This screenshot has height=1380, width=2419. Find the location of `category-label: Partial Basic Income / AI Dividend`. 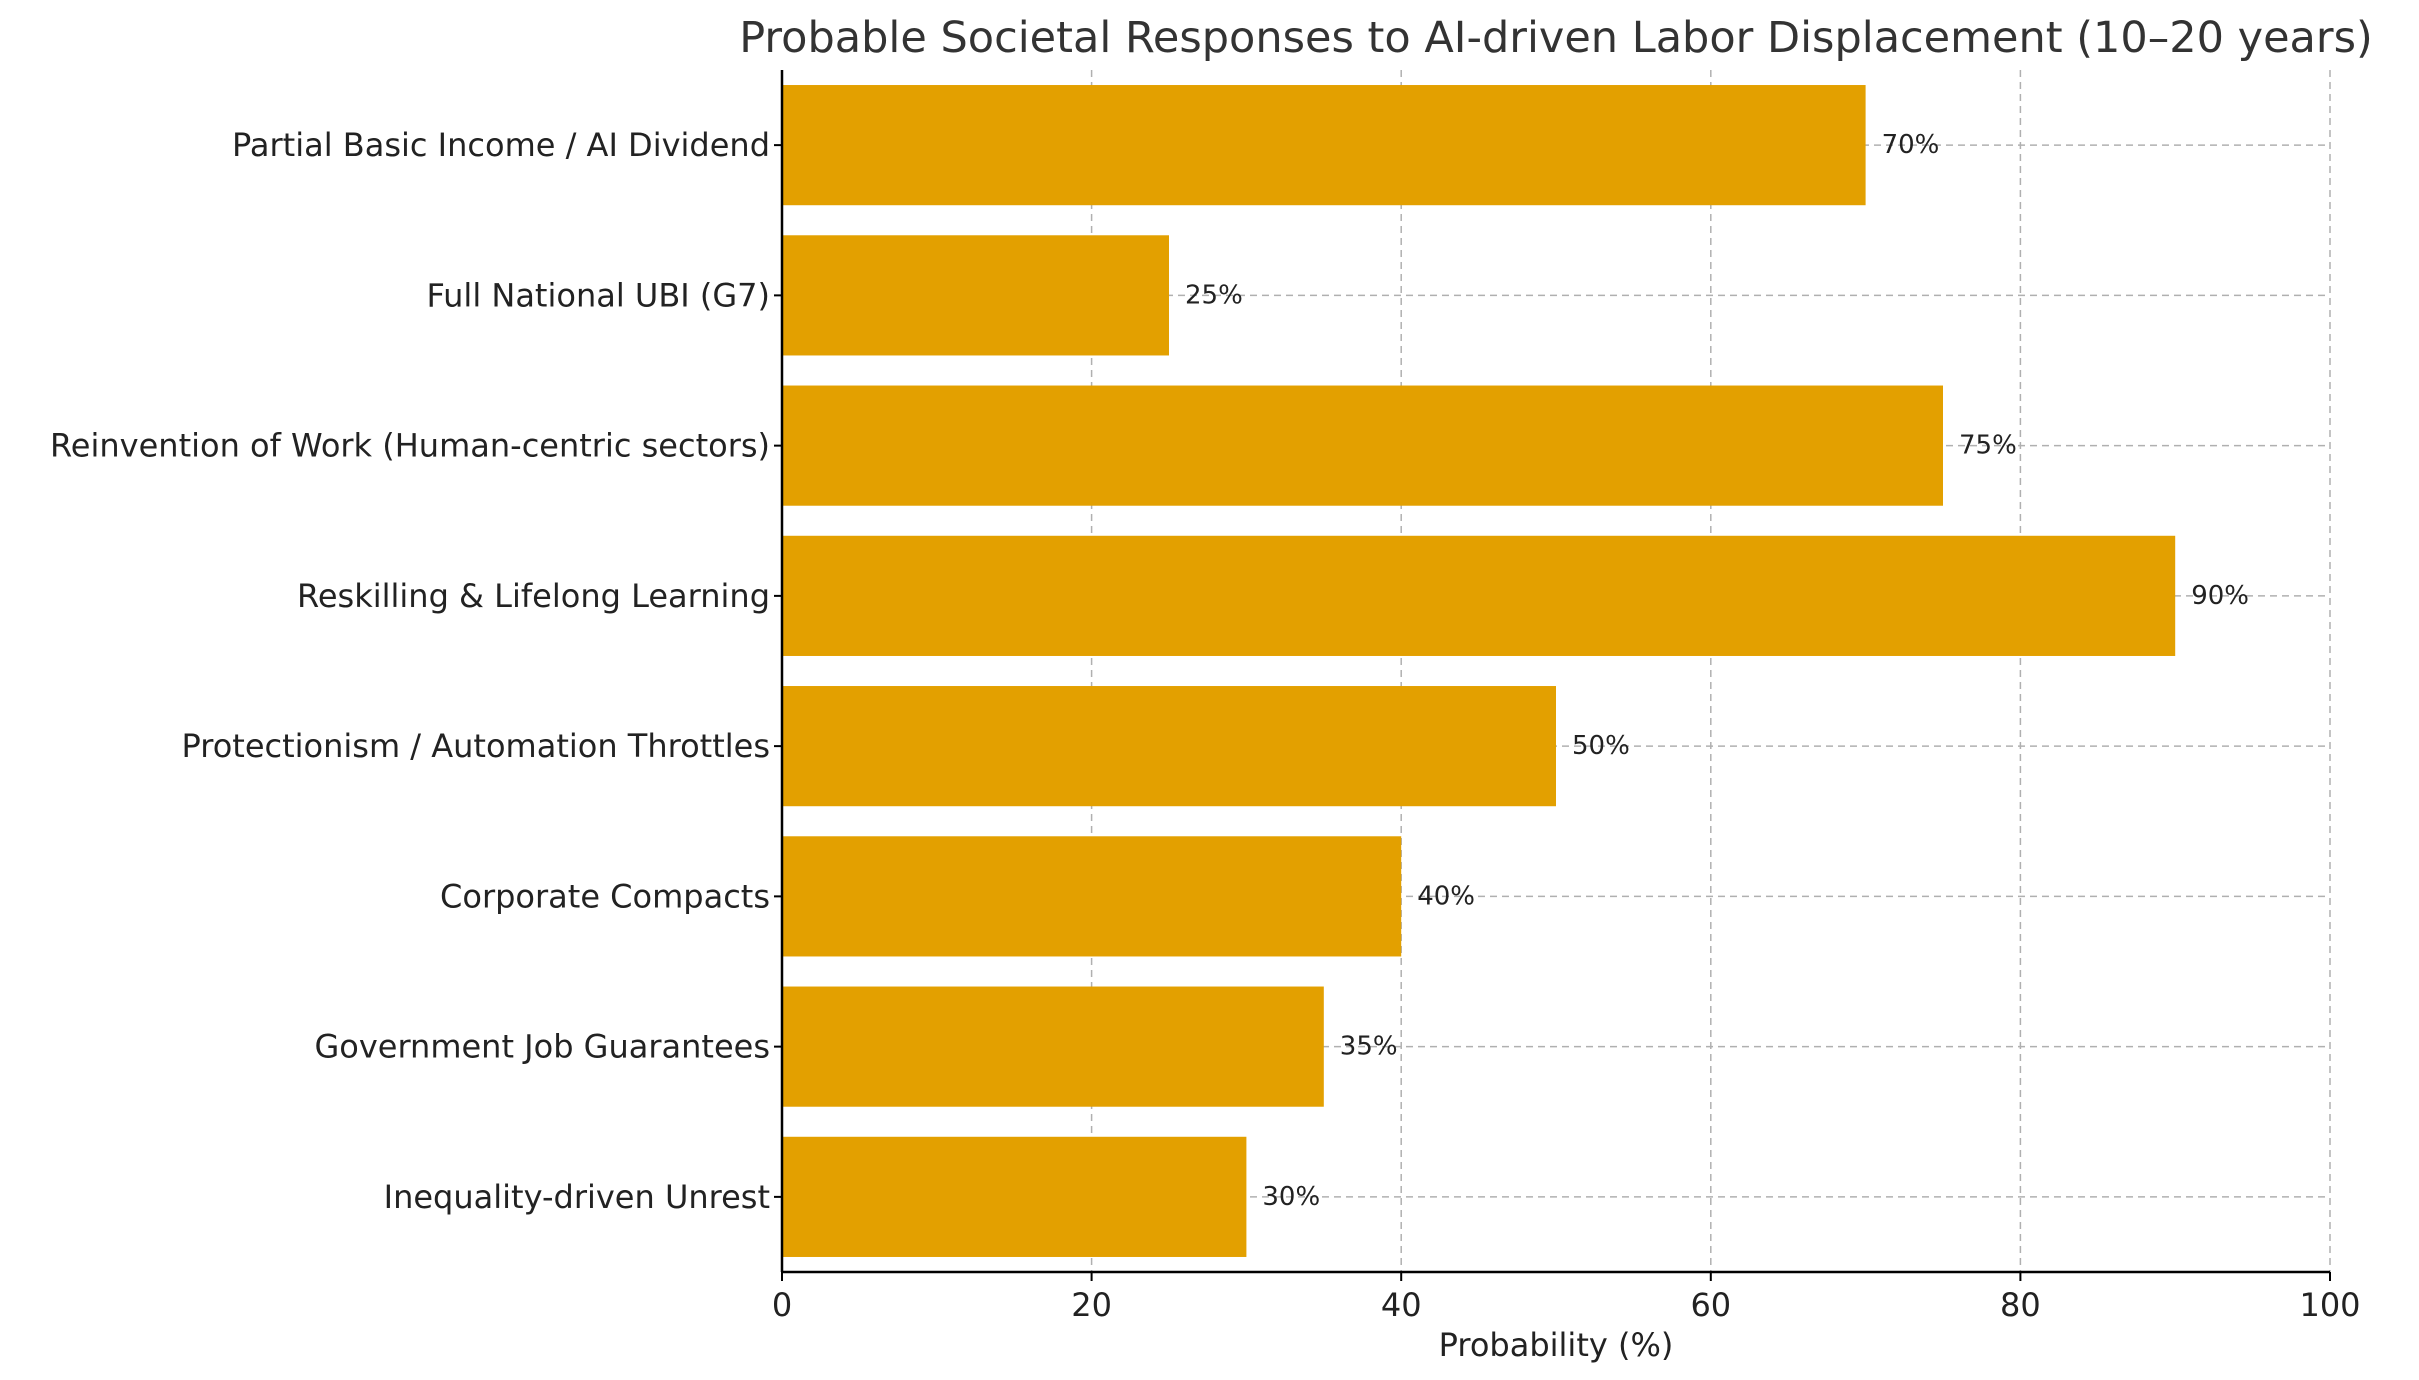

category-label: Partial Basic Income / AI Dividend is located at coordinates (501, 145).